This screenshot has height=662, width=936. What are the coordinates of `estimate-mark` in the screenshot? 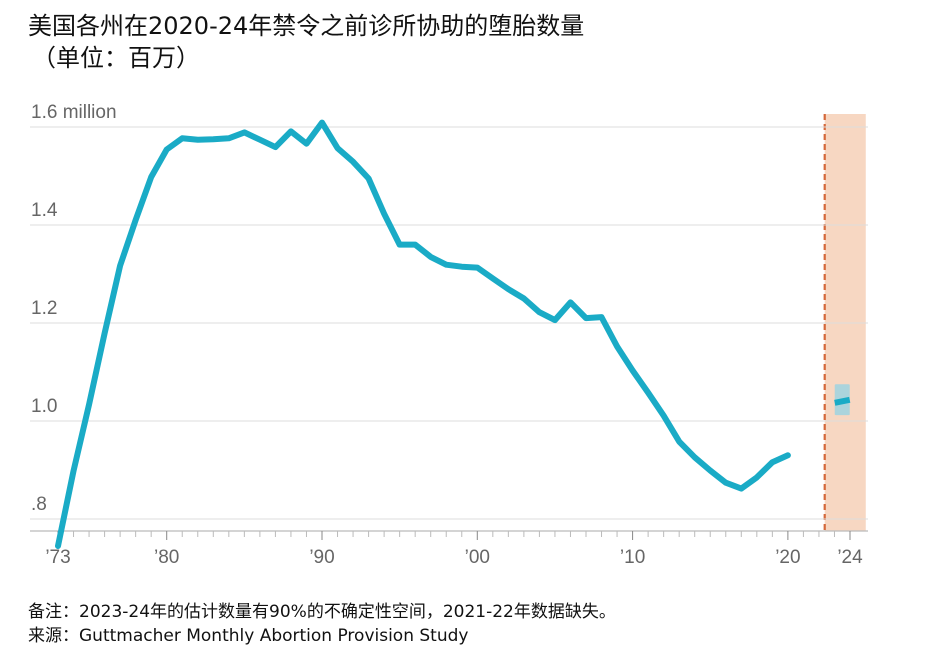 It's located at (842, 401).